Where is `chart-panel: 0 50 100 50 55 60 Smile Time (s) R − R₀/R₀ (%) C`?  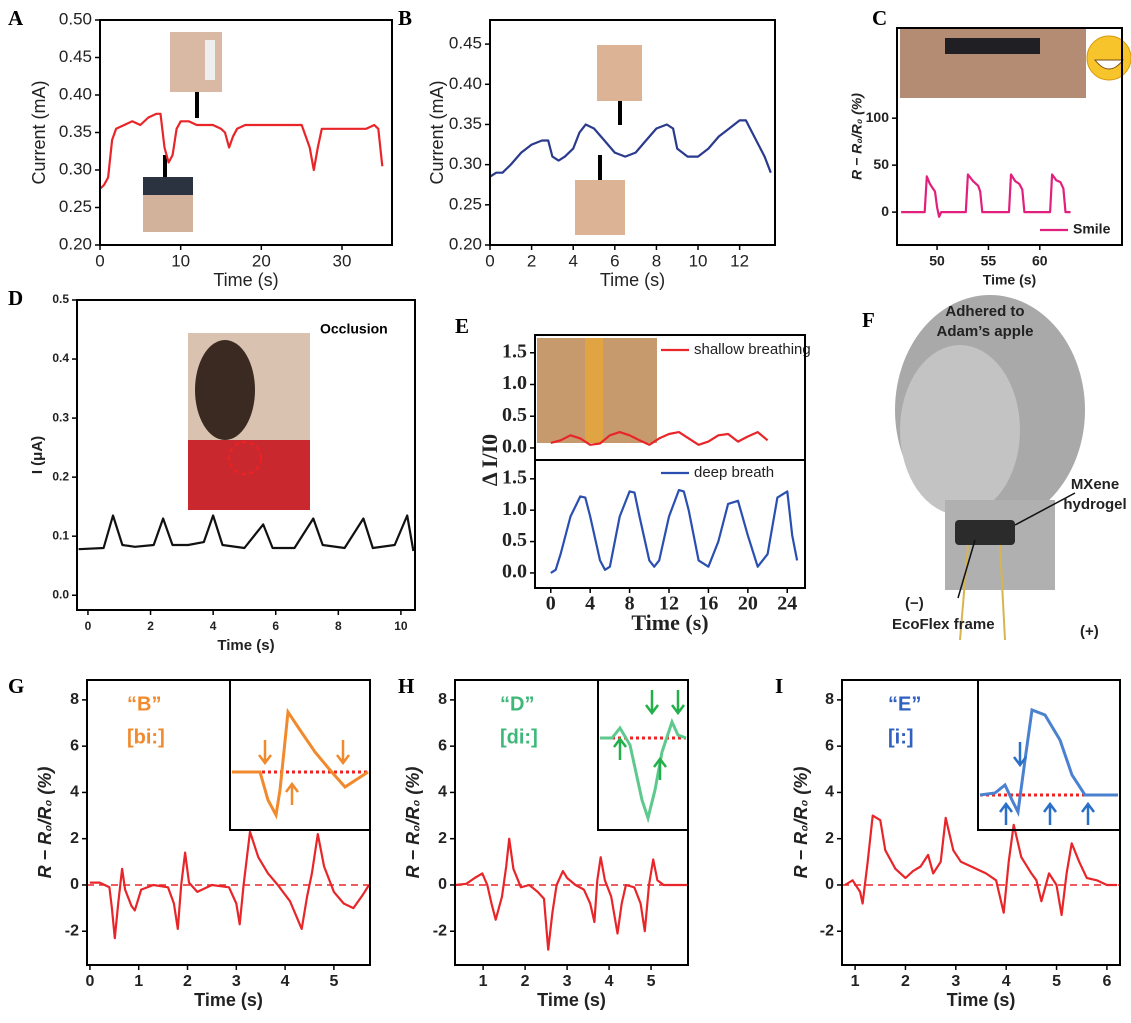
chart-panel: 0 50 100 50 55 60 Smile Time (s) R − R₀/R₀ (%) C is located at coordinates (986, 147).